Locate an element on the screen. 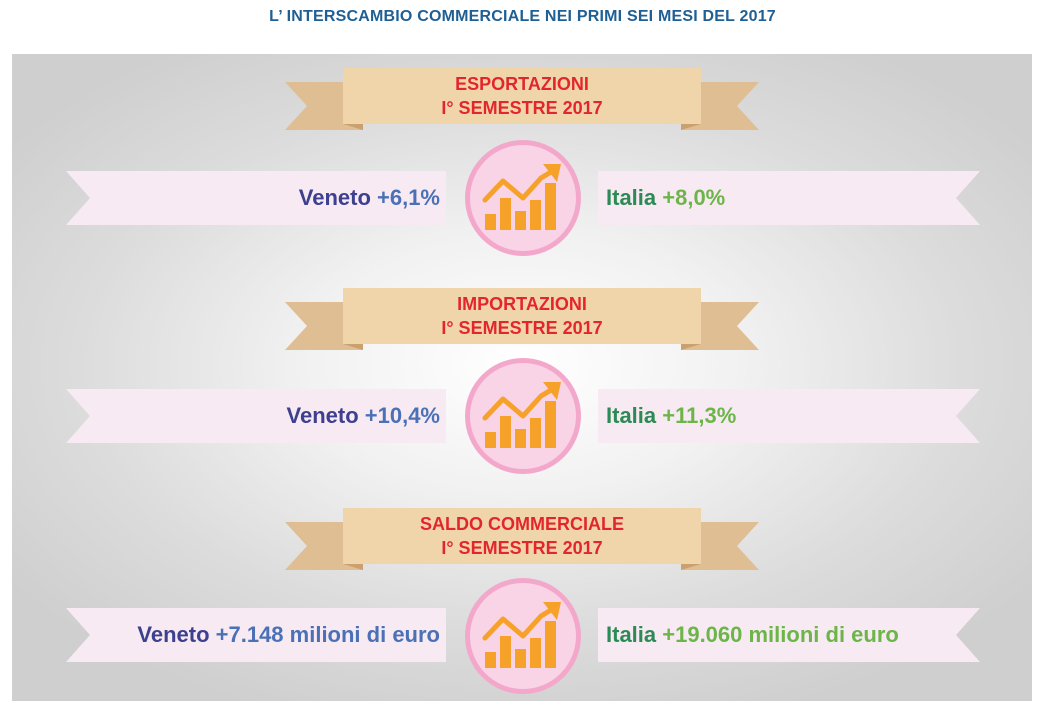  veneto-stat: Veneto +6,1% is located at coordinates (369, 198).